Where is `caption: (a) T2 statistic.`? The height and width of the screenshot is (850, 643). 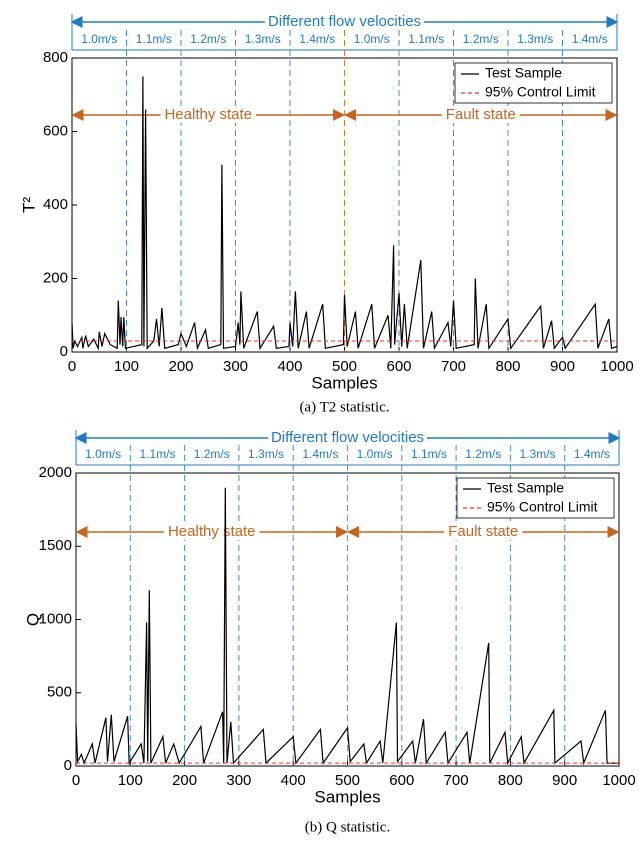 caption: (a) T2 statistic. is located at coordinates (344, 407).